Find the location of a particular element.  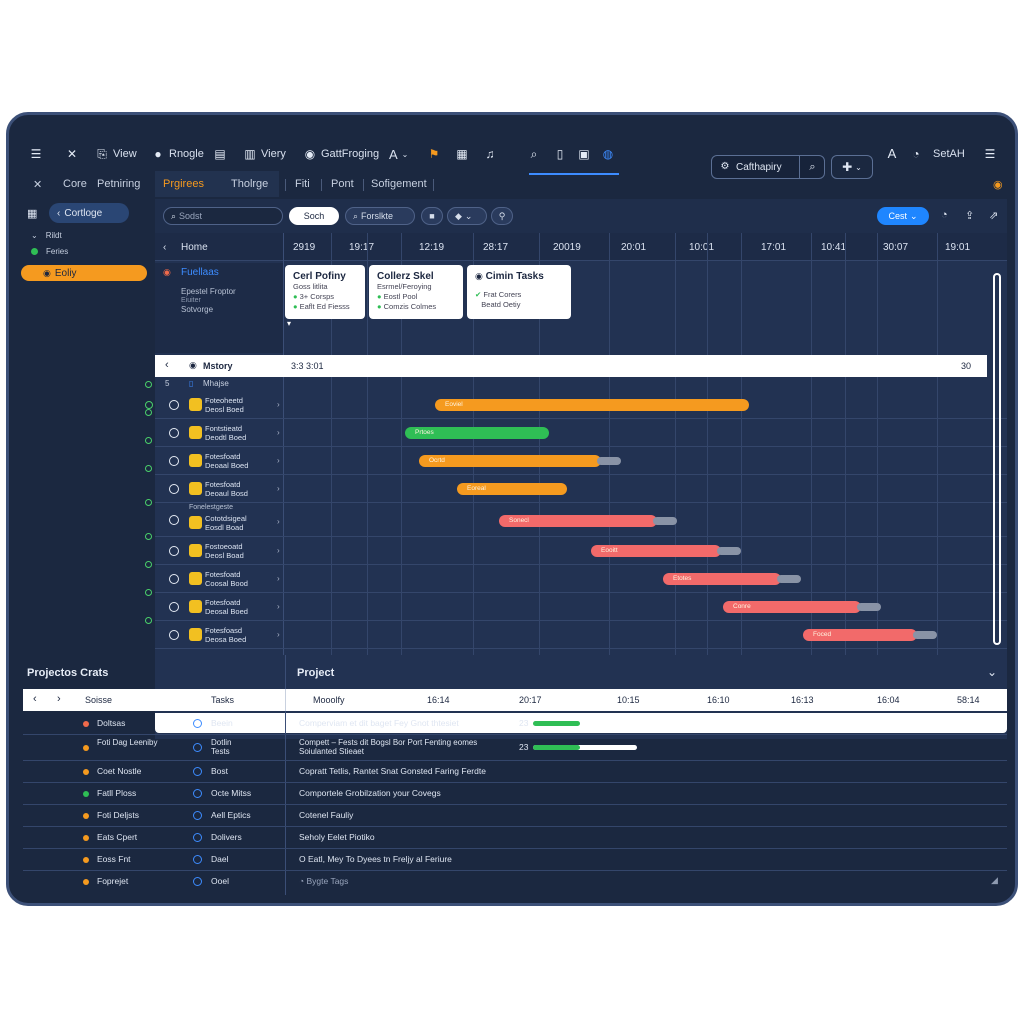

flag-icon: ⚑ is located at coordinates (434, 154).